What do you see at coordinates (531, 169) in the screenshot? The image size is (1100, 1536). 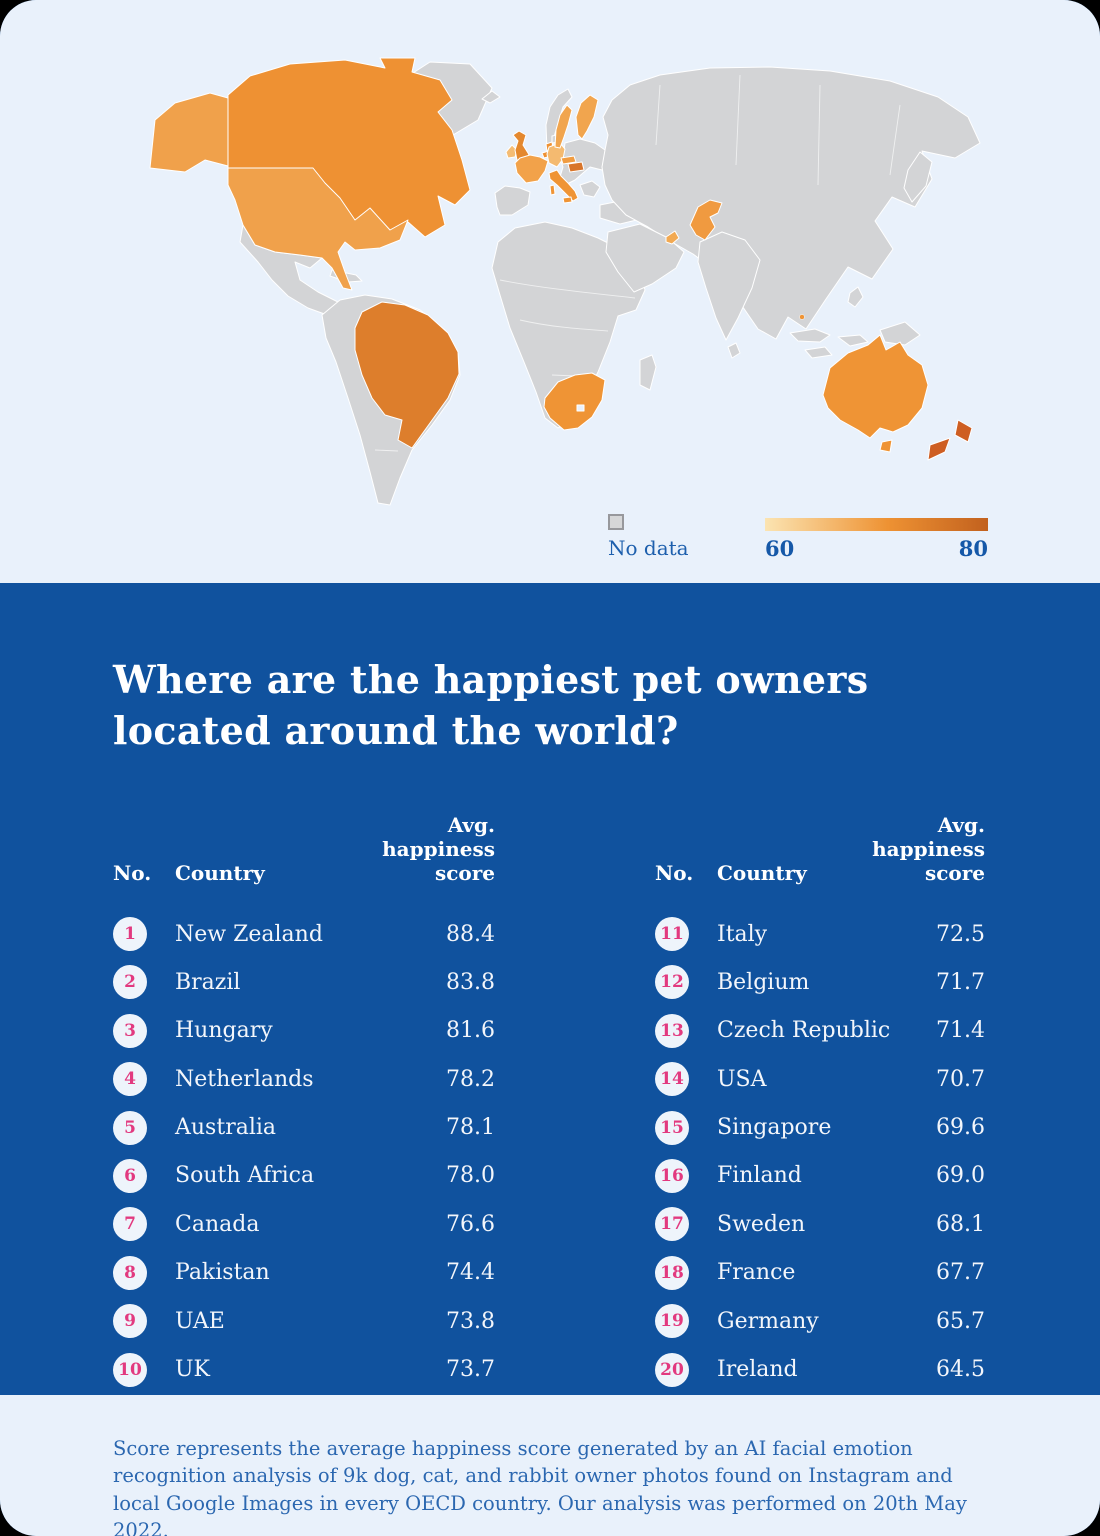 I see `country-france` at bounding box center [531, 169].